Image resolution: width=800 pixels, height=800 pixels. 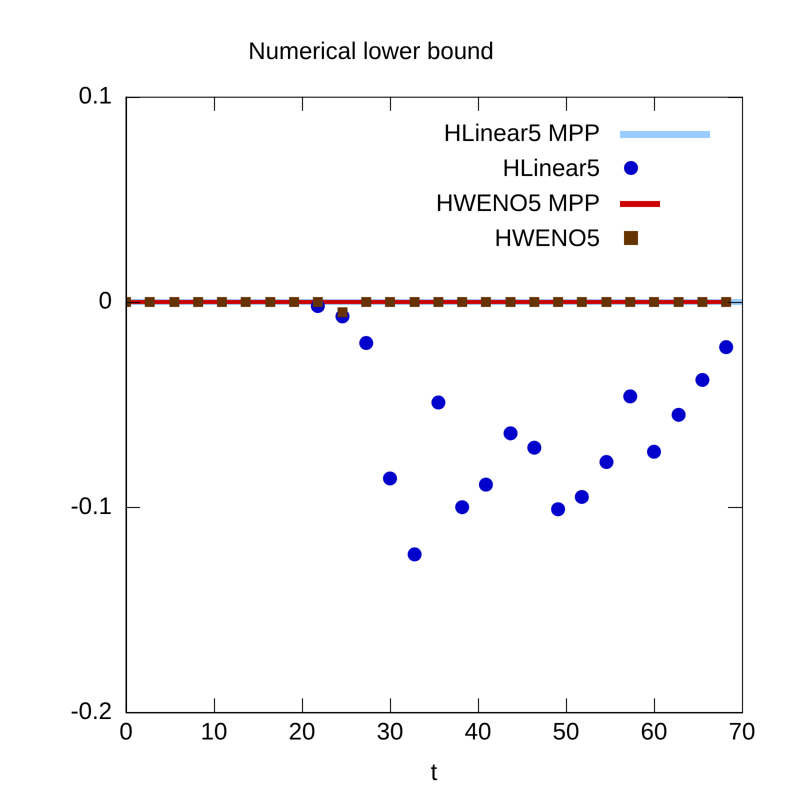 What do you see at coordinates (91, 712) in the screenshot?
I see `y-tick-label: -0.2` at bounding box center [91, 712].